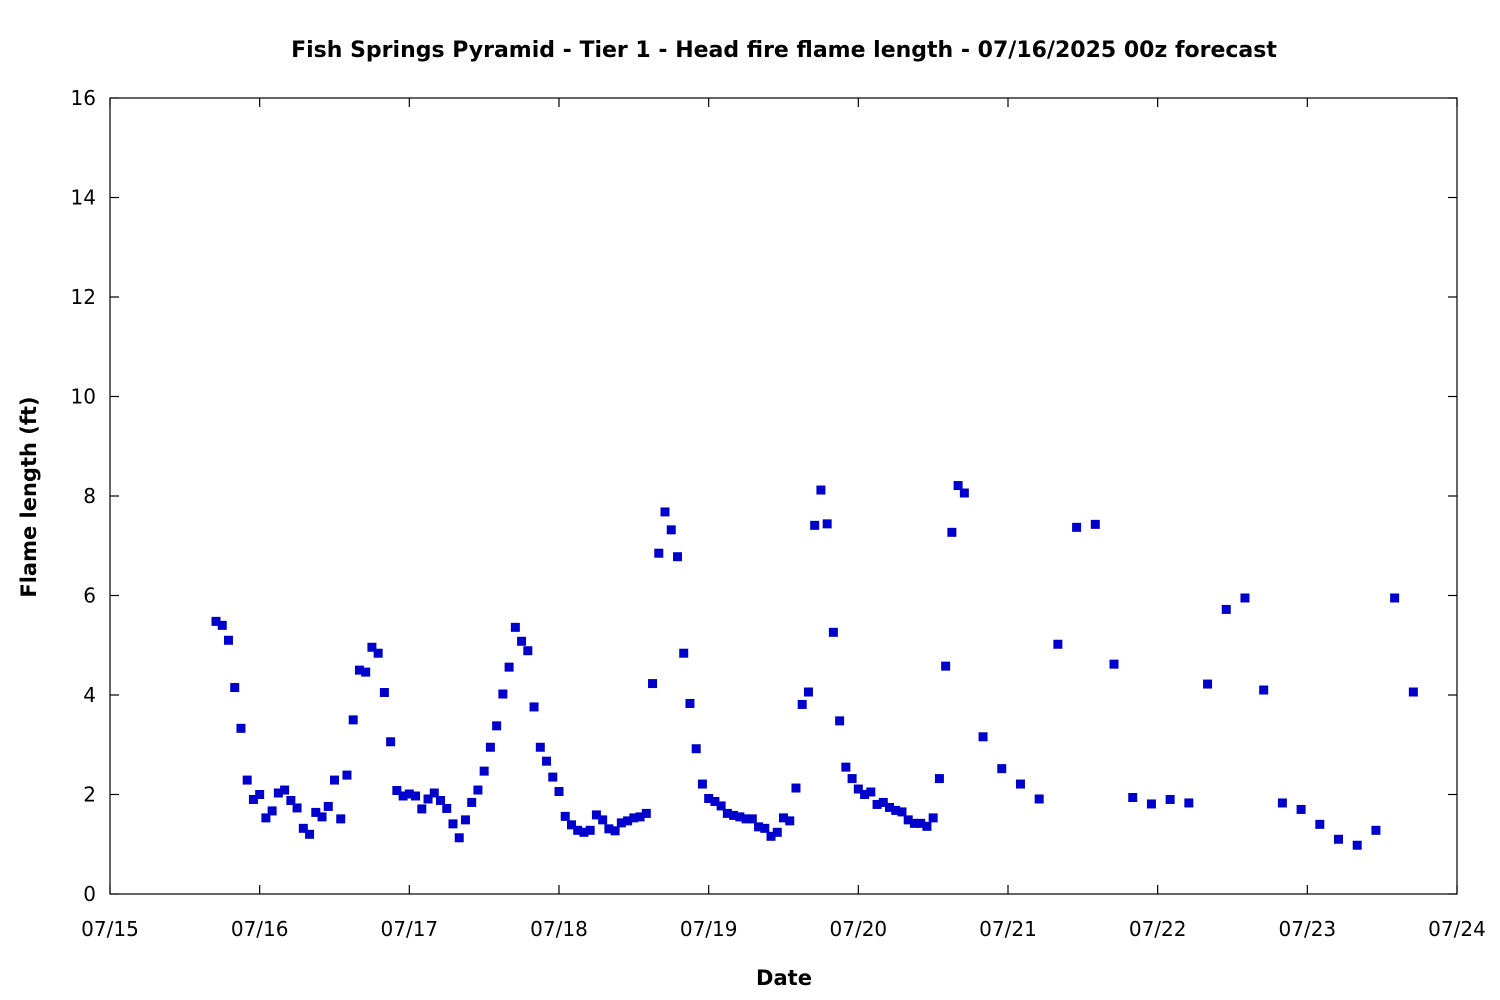 The image size is (1500, 1000). What do you see at coordinates (89, 795) in the screenshot?
I see `y-tick-label: 2` at bounding box center [89, 795].